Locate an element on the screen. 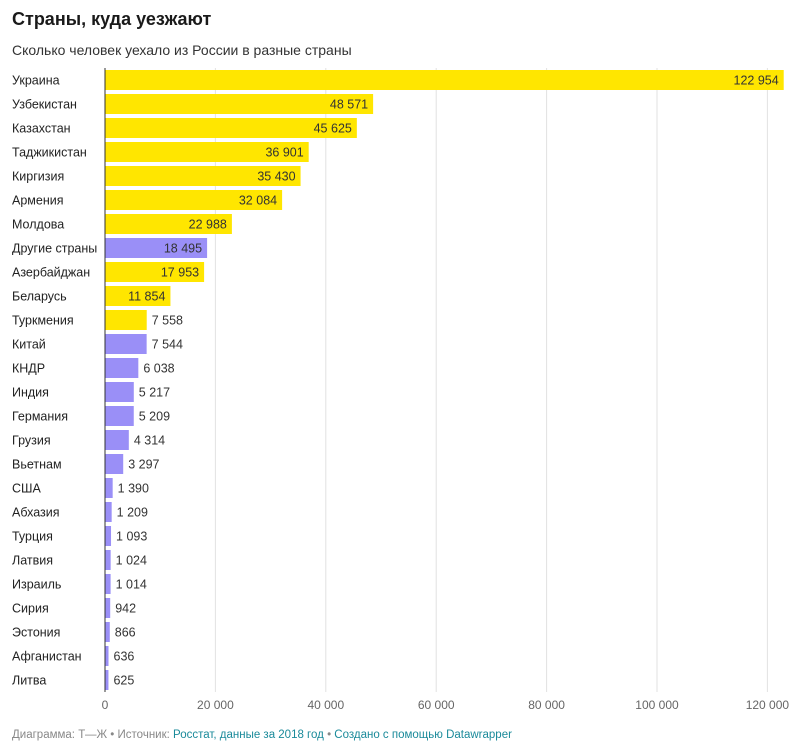 This screenshot has width=810, height=755. value-label: 5 209 is located at coordinates (154, 417).